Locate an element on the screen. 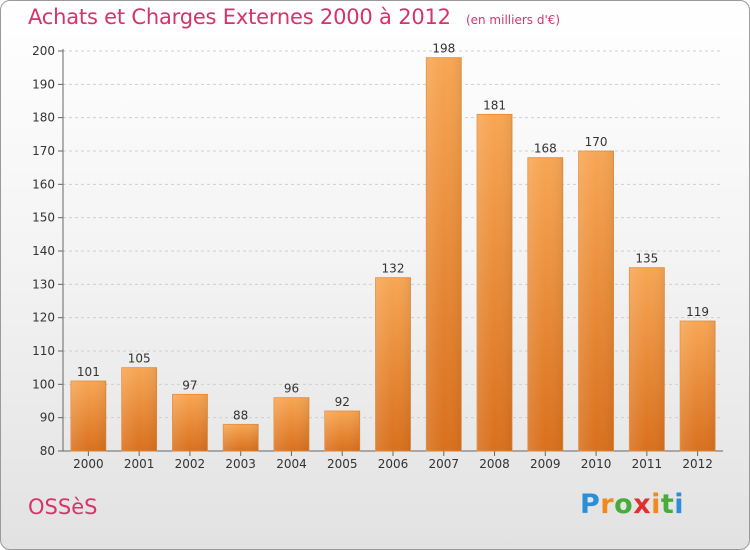 This screenshot has height=550, width=750. data-label: 119 is located at coordinates (697, 312).